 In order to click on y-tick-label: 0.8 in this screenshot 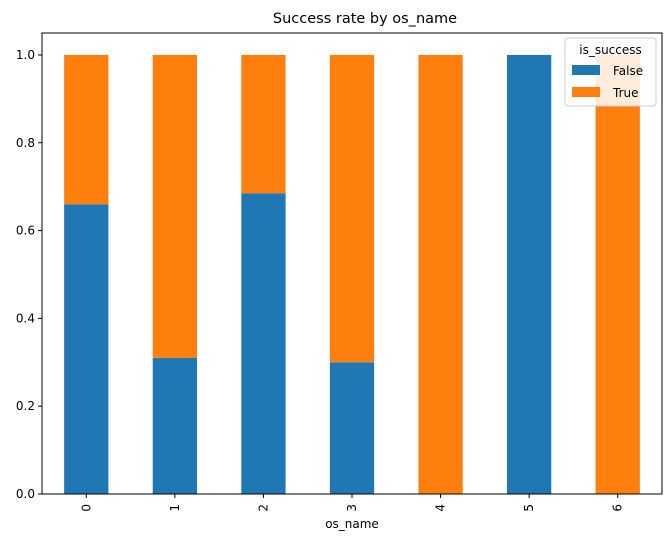, I will do `click(25, 143)`.